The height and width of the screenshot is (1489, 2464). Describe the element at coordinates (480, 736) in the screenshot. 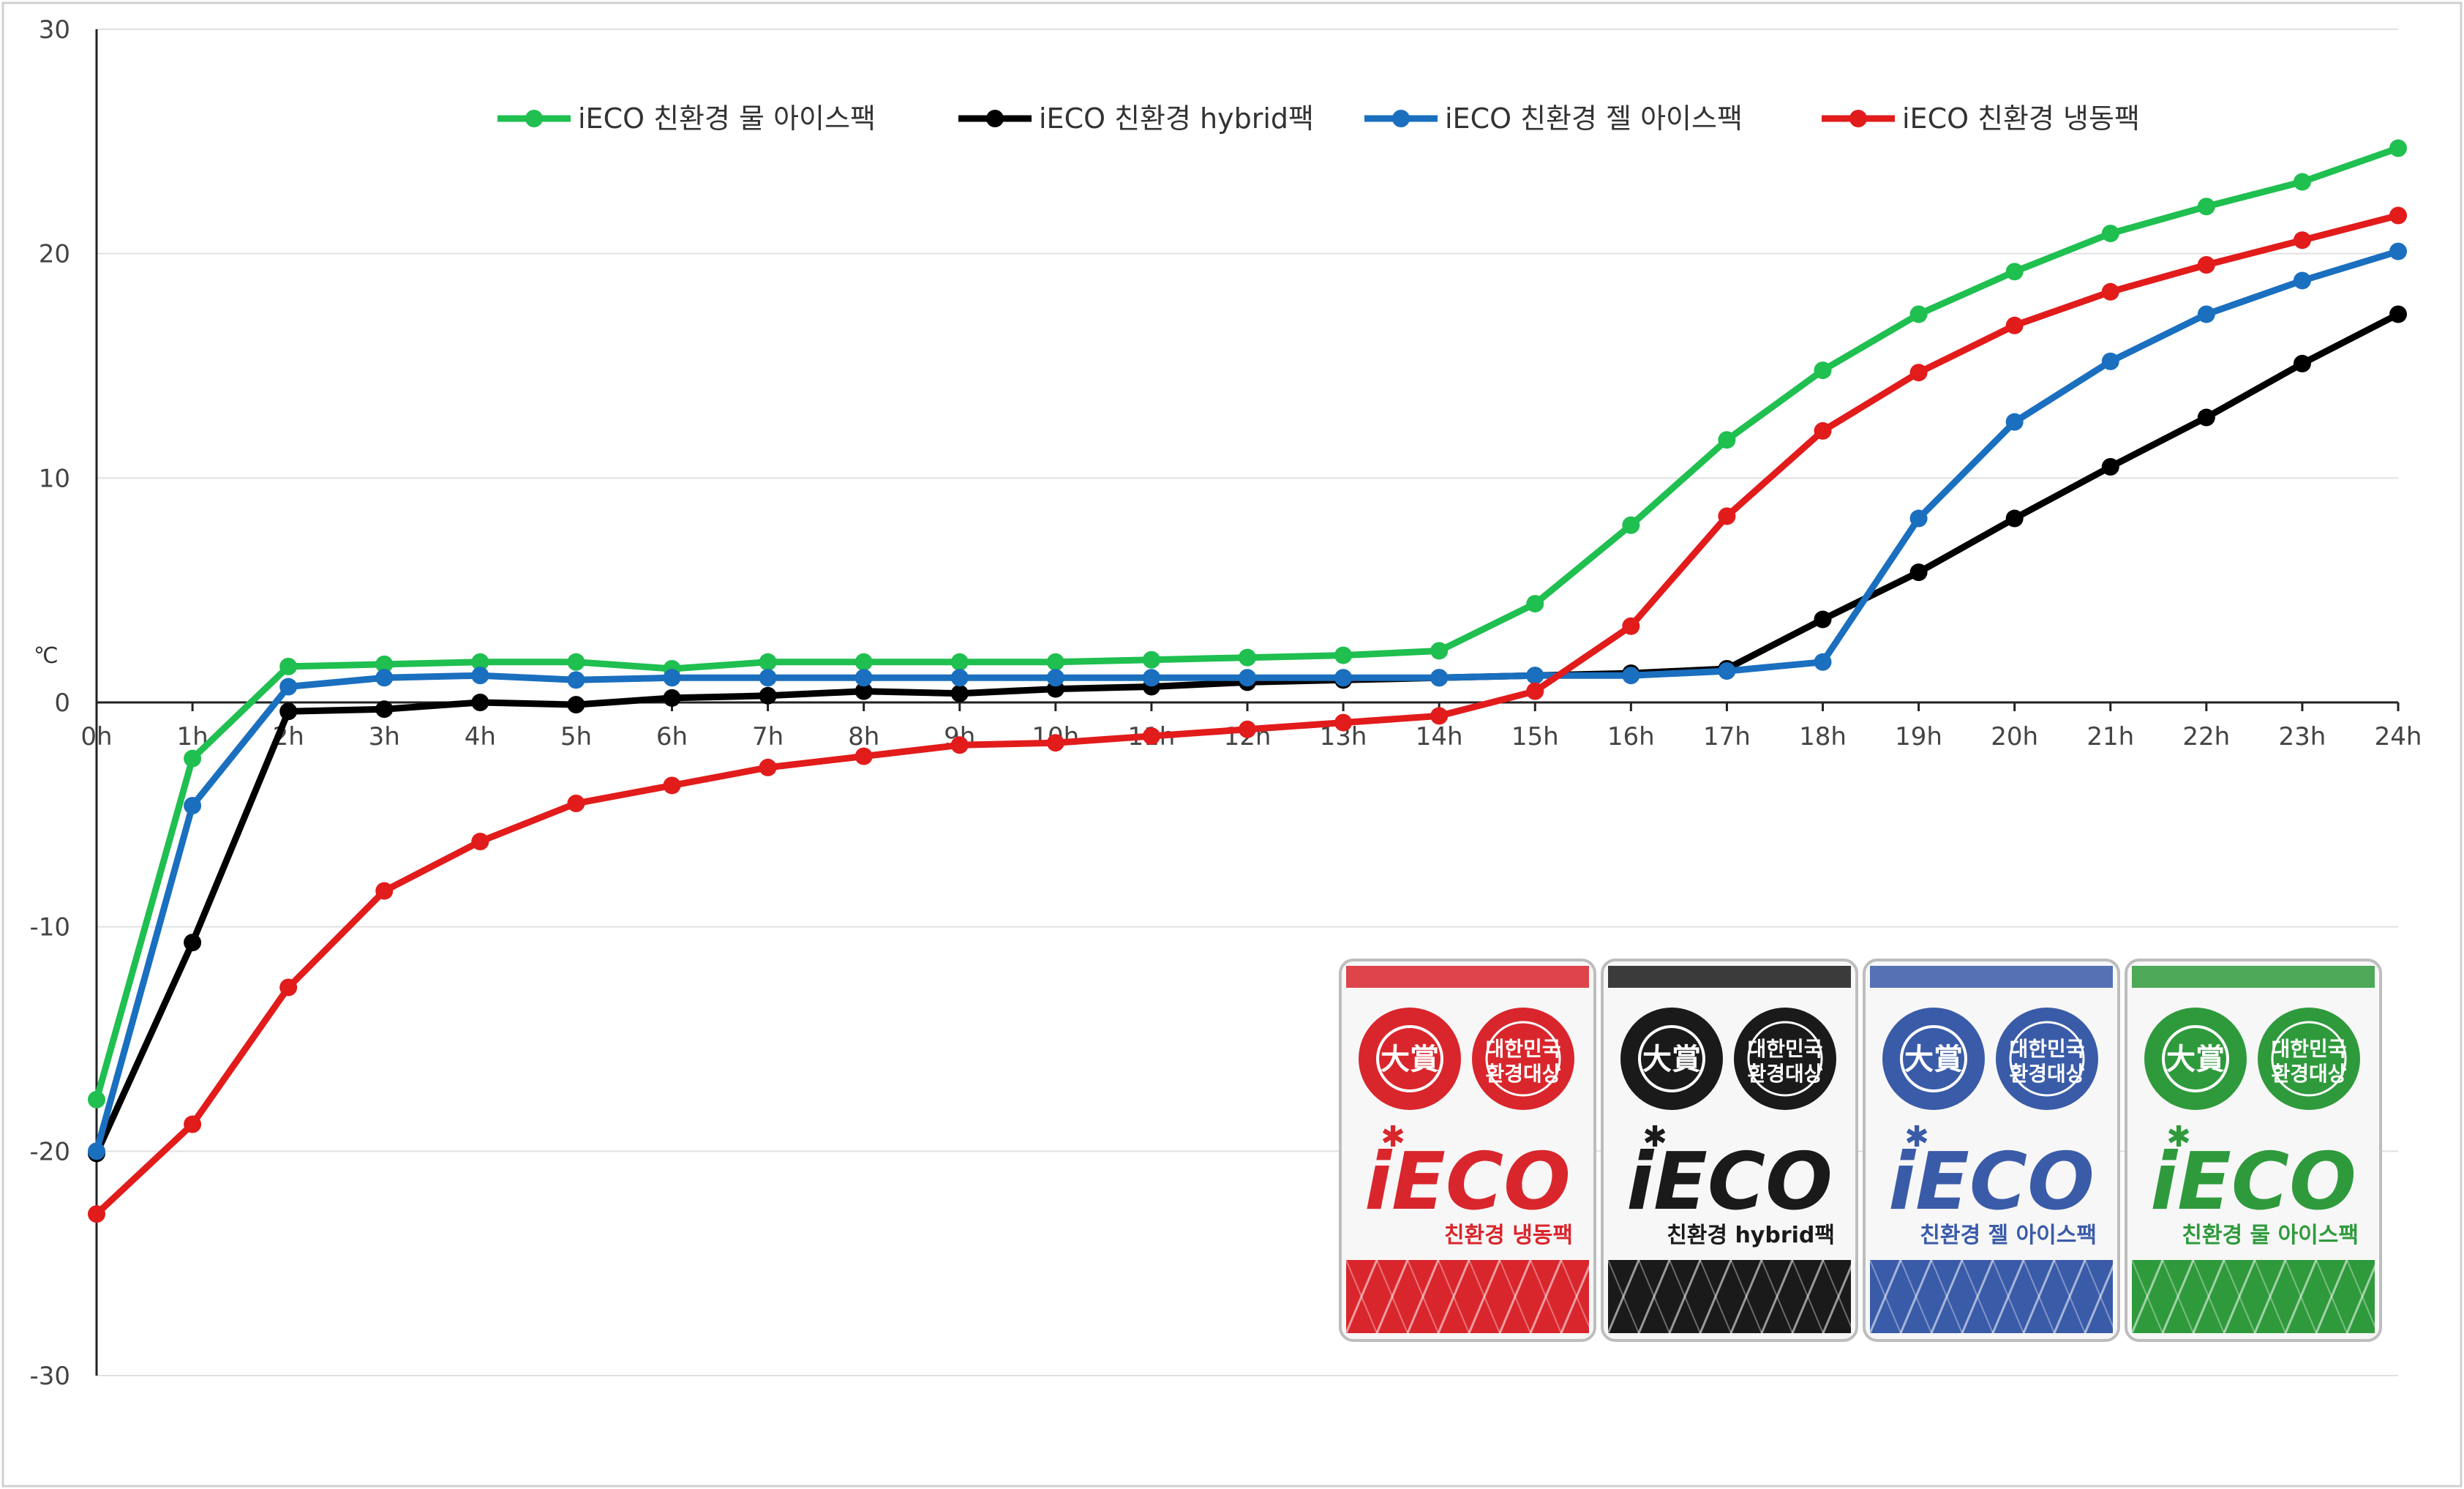

I see `x-tick-label: 4h` at that location.